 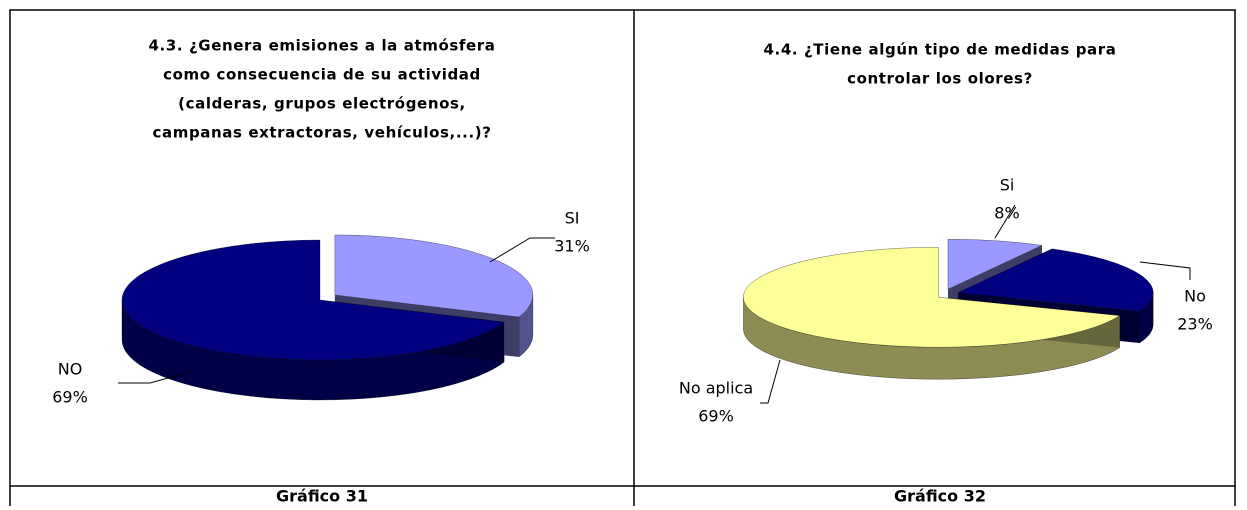 I want to click on slice-value-label: 23%, so click(x=1195, y=324).